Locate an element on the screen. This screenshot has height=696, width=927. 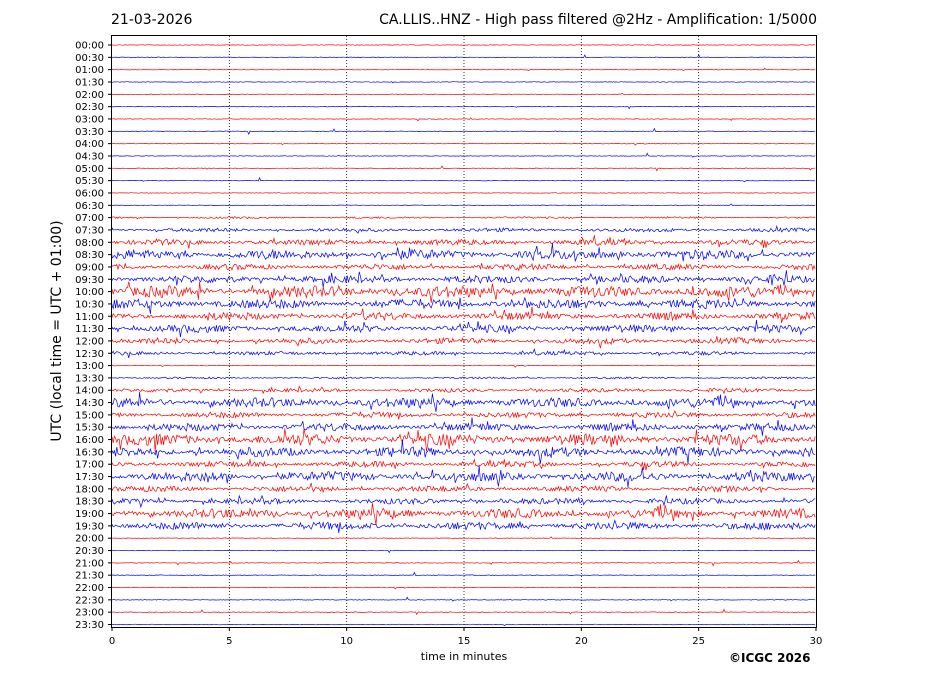
y-tick-label: 06:30 is located at coordinates (89, 206).